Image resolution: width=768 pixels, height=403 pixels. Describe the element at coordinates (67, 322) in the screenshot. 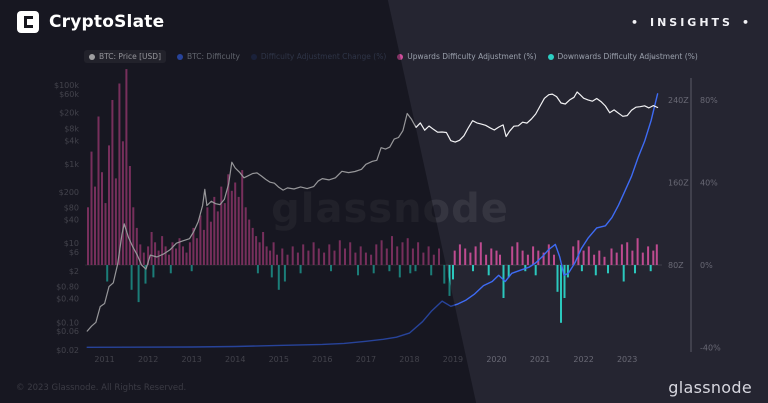

I see `svg-text: $0.10` at that location.